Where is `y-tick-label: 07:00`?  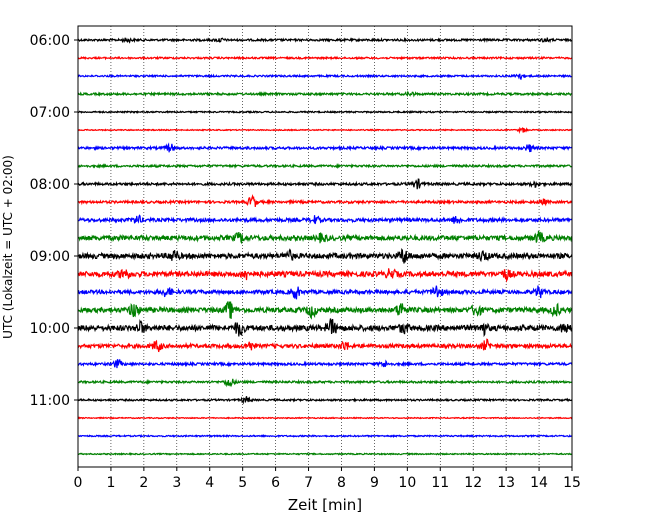
y-tick-label: 07:00 is located at coordinates (50, 113).